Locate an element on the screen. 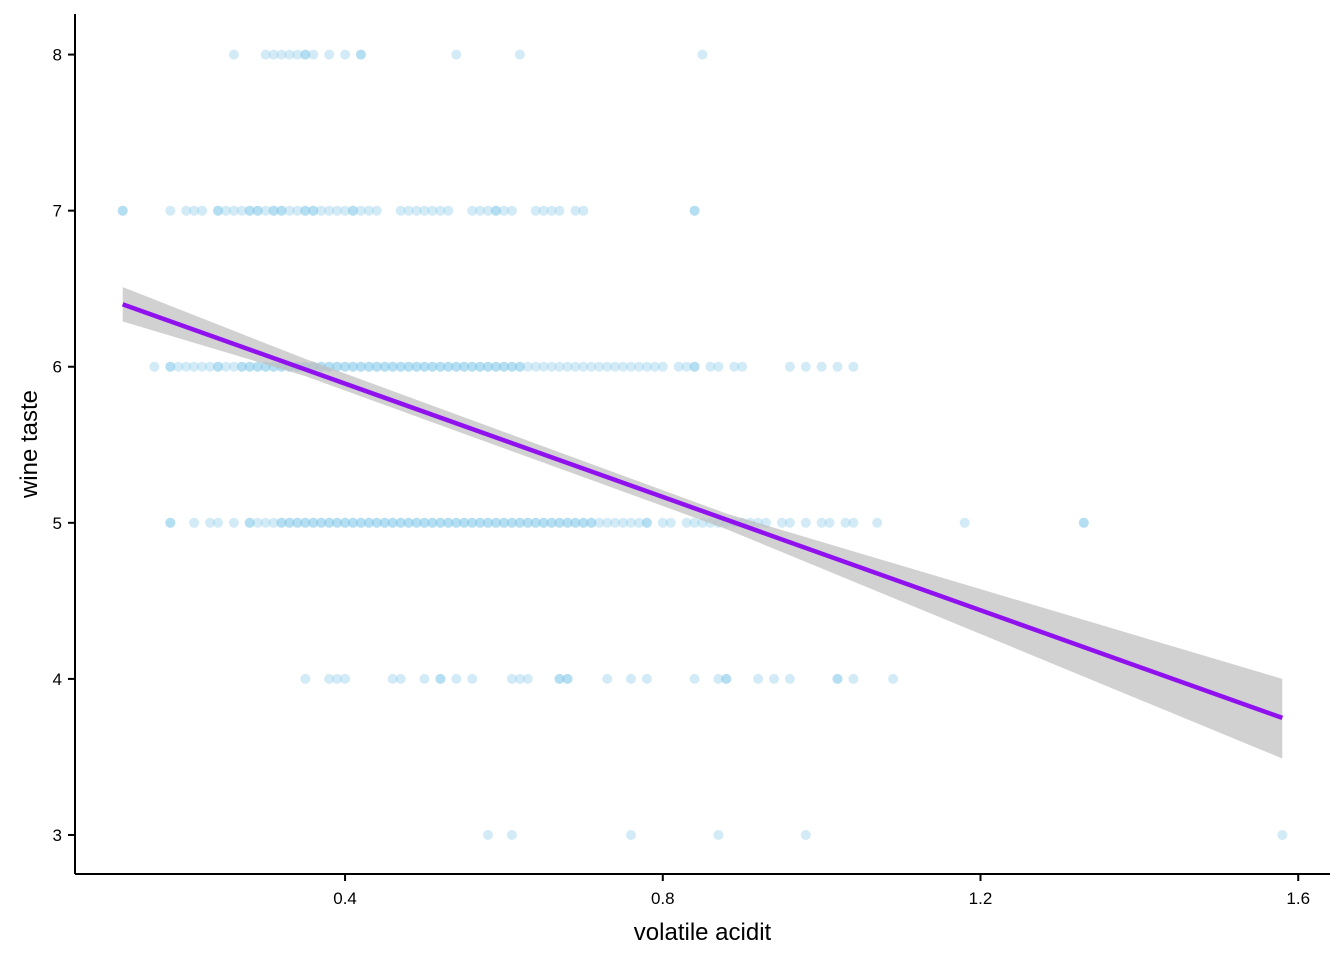 The width and height of the screenshot is (1344, 960). y-tick-label: 7 is located at coordinates (57, 211).